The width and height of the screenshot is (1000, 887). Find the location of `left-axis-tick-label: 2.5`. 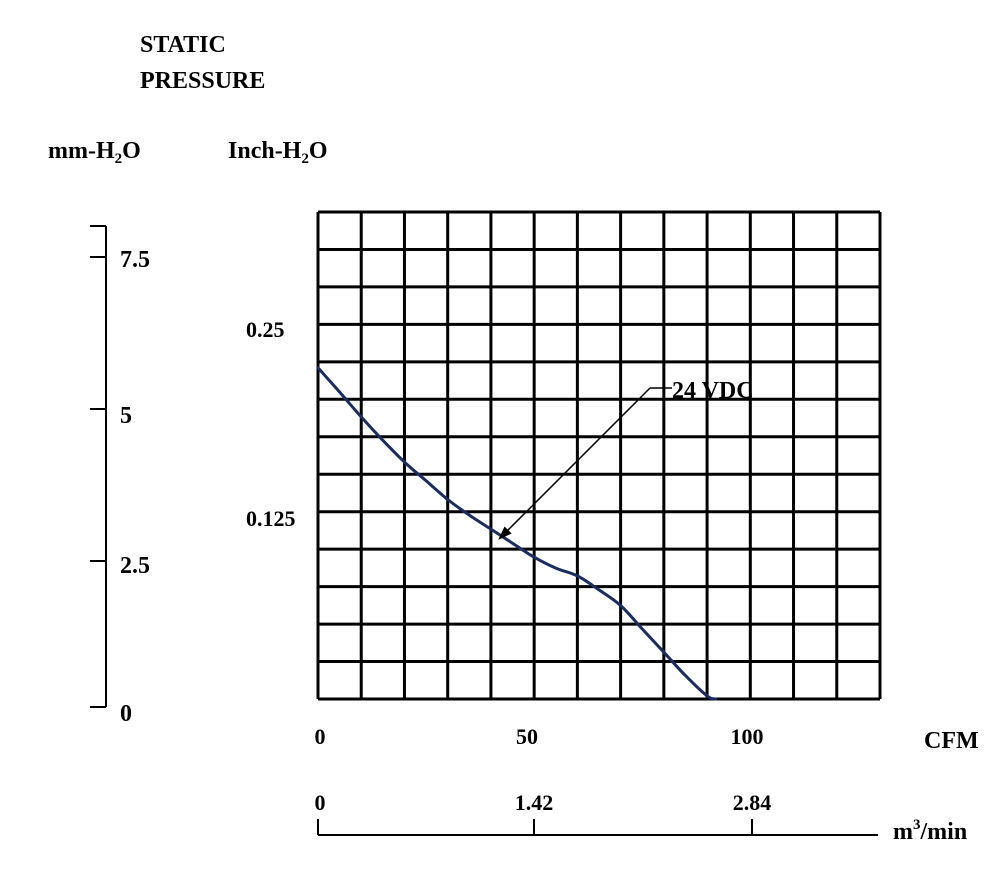

left-axis-tick-label: 2.5 is located at coordinates (135, 566).